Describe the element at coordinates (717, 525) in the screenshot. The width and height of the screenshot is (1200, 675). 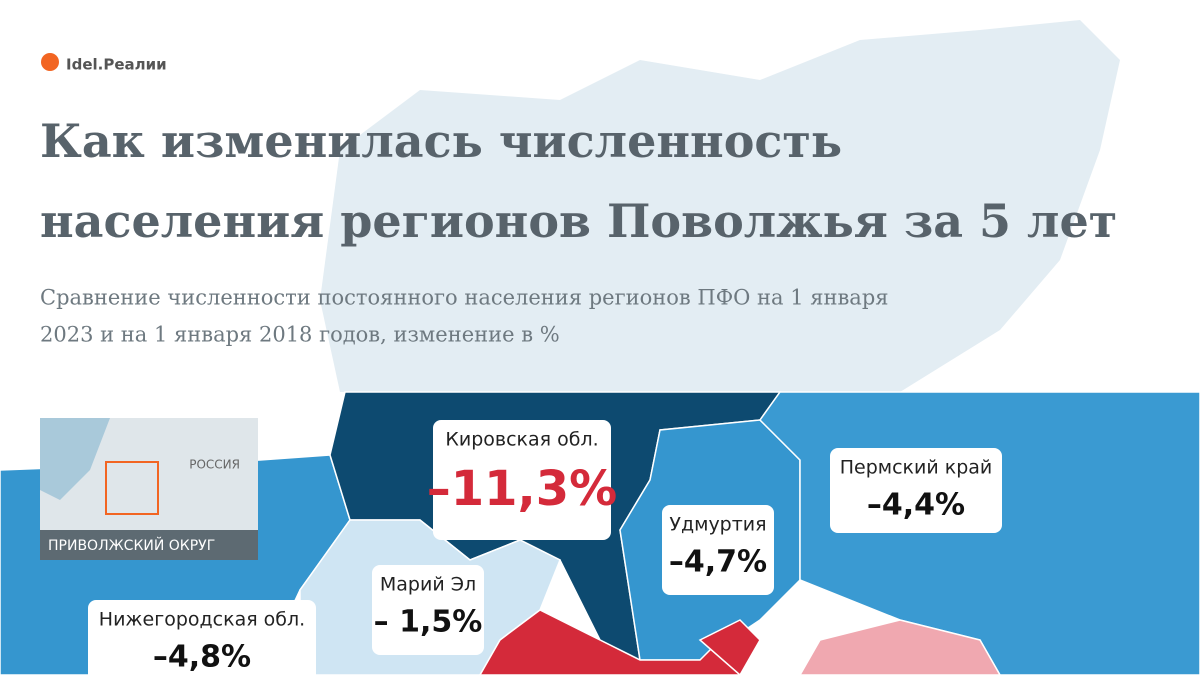
I see `region-name: Удмуртия` at that location.